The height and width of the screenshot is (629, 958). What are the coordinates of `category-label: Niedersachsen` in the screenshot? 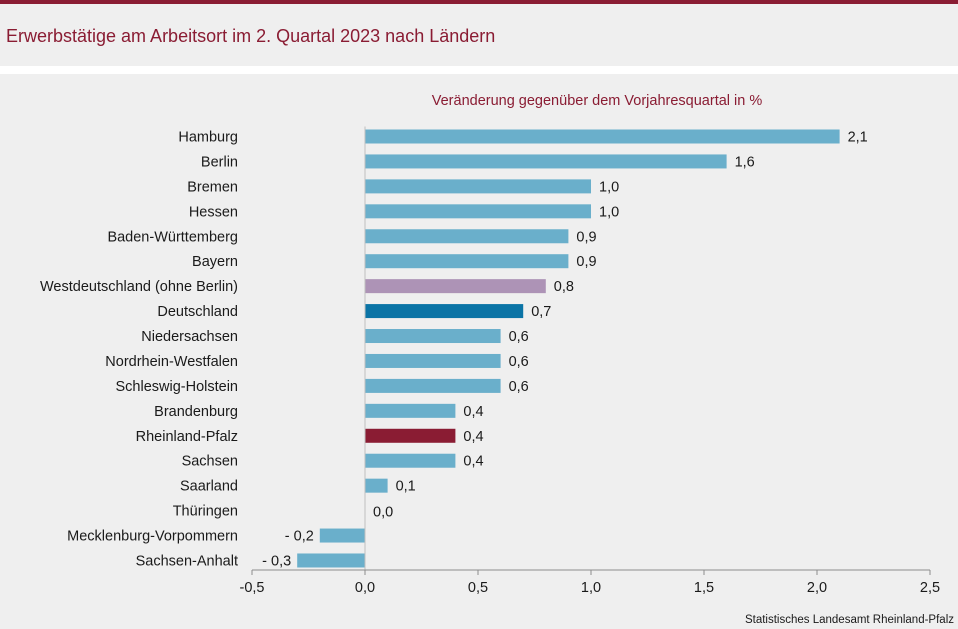 It's located at (189, 337).